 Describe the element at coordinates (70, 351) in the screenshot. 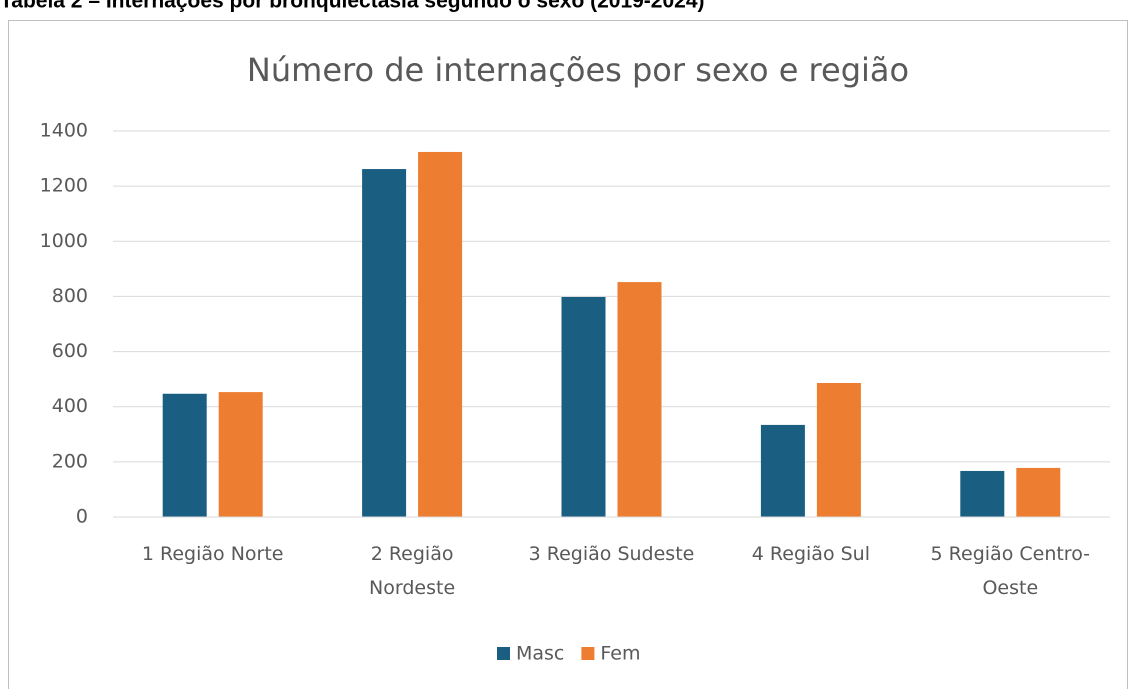

I see `y-tick-label: 600` at that location.